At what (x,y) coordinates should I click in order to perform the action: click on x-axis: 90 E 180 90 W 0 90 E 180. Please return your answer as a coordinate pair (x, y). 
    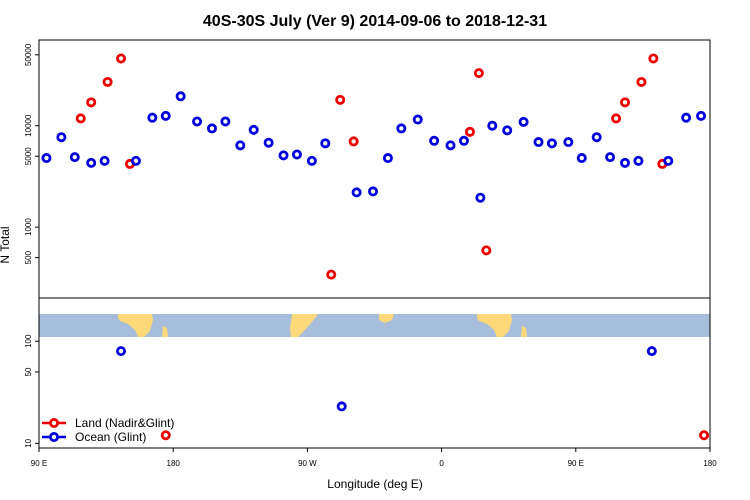
    Looking at the image, I should click on (374, 458).